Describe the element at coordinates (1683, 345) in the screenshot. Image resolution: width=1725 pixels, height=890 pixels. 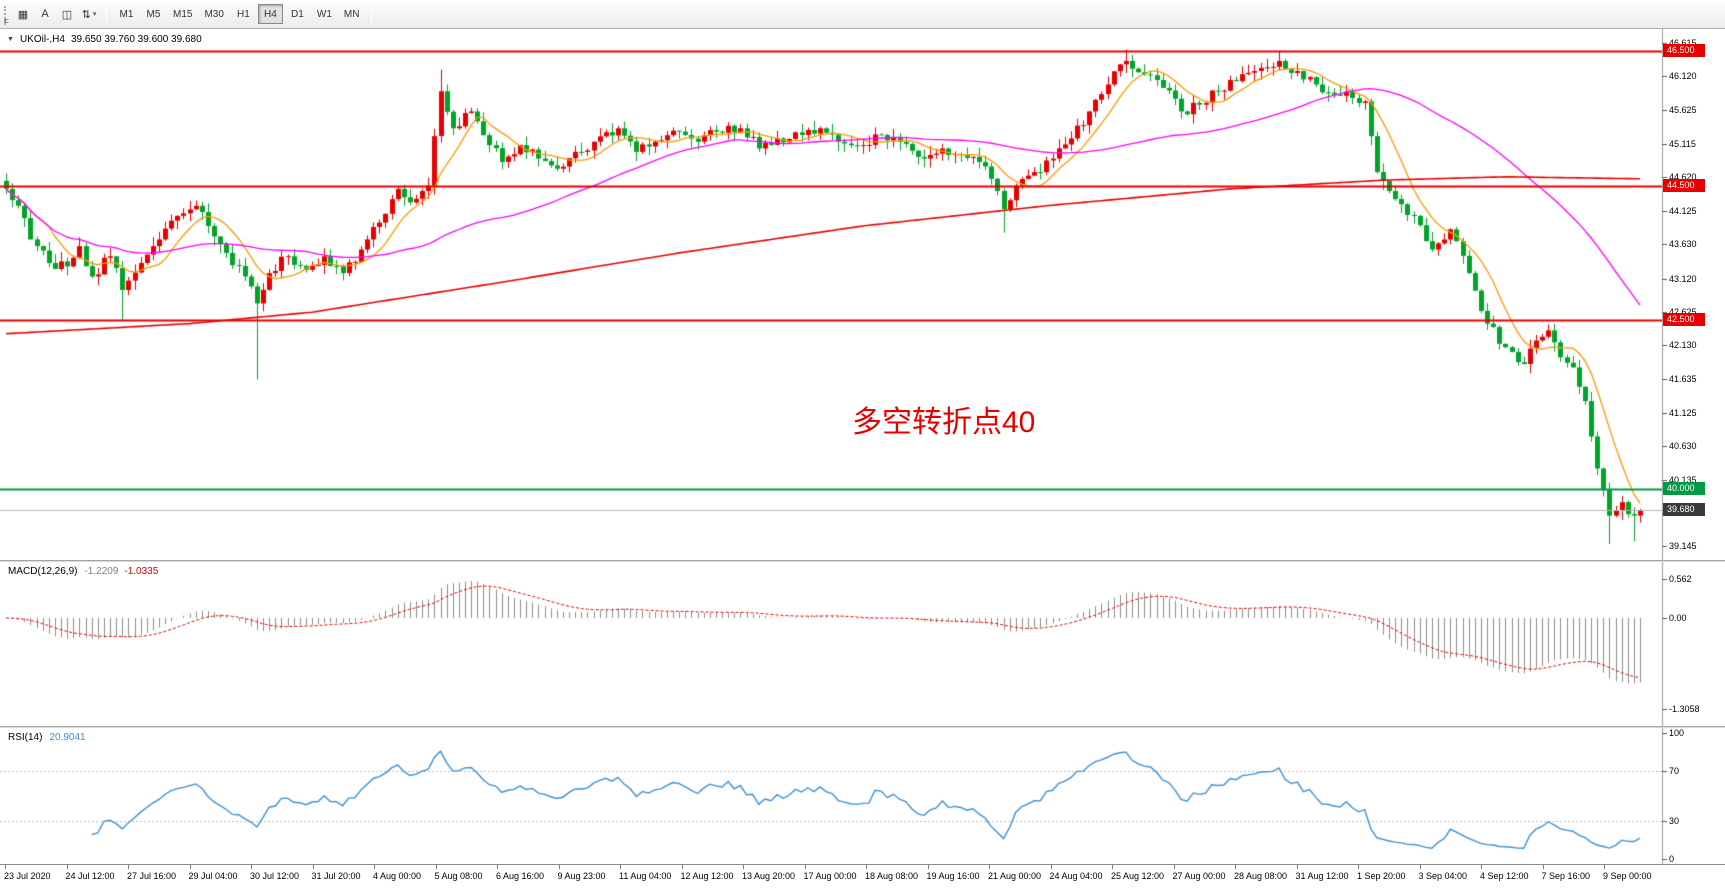
I see `price-axis-tick: 42.130` at that location.